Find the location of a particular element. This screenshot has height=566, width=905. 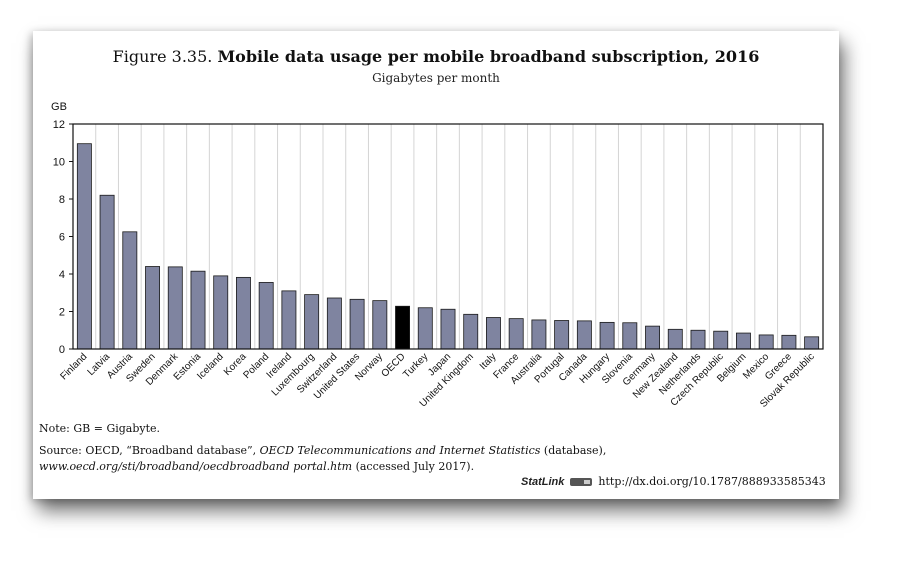

source-mid: (database), is located at coordinates (573, 450).